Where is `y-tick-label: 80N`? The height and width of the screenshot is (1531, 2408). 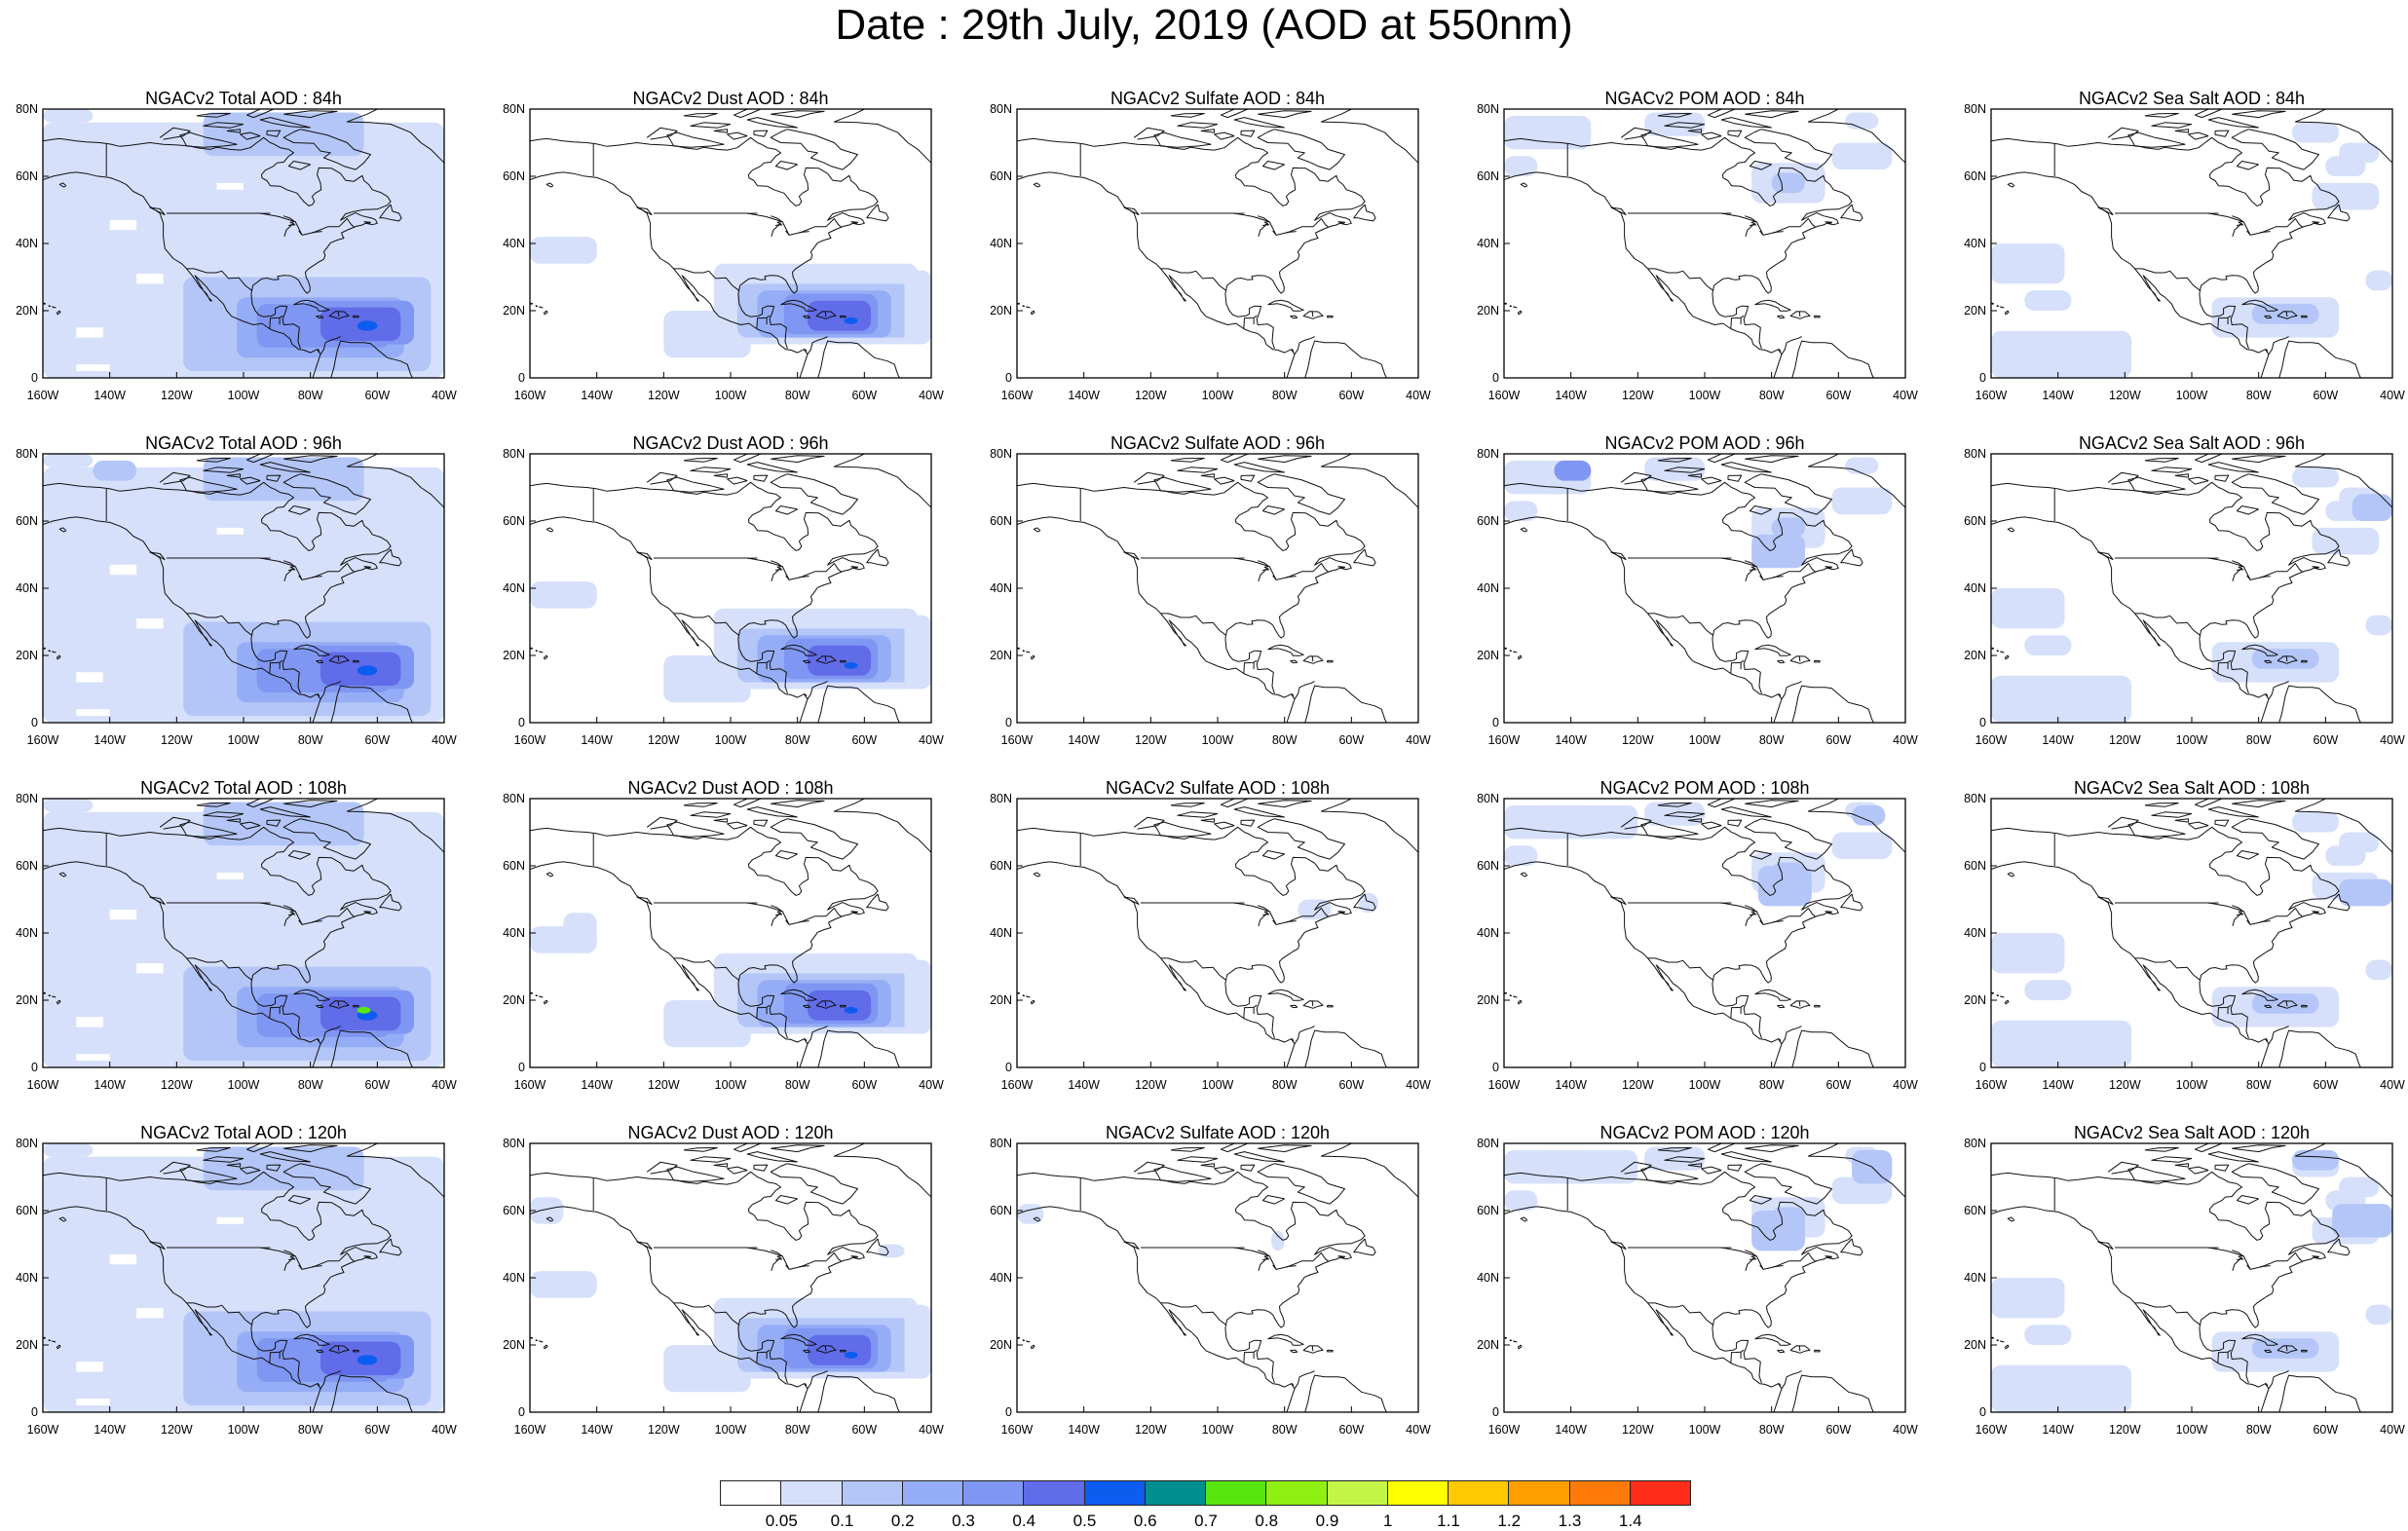 y-tick-label: 80N is located at coordinates (514, 798).